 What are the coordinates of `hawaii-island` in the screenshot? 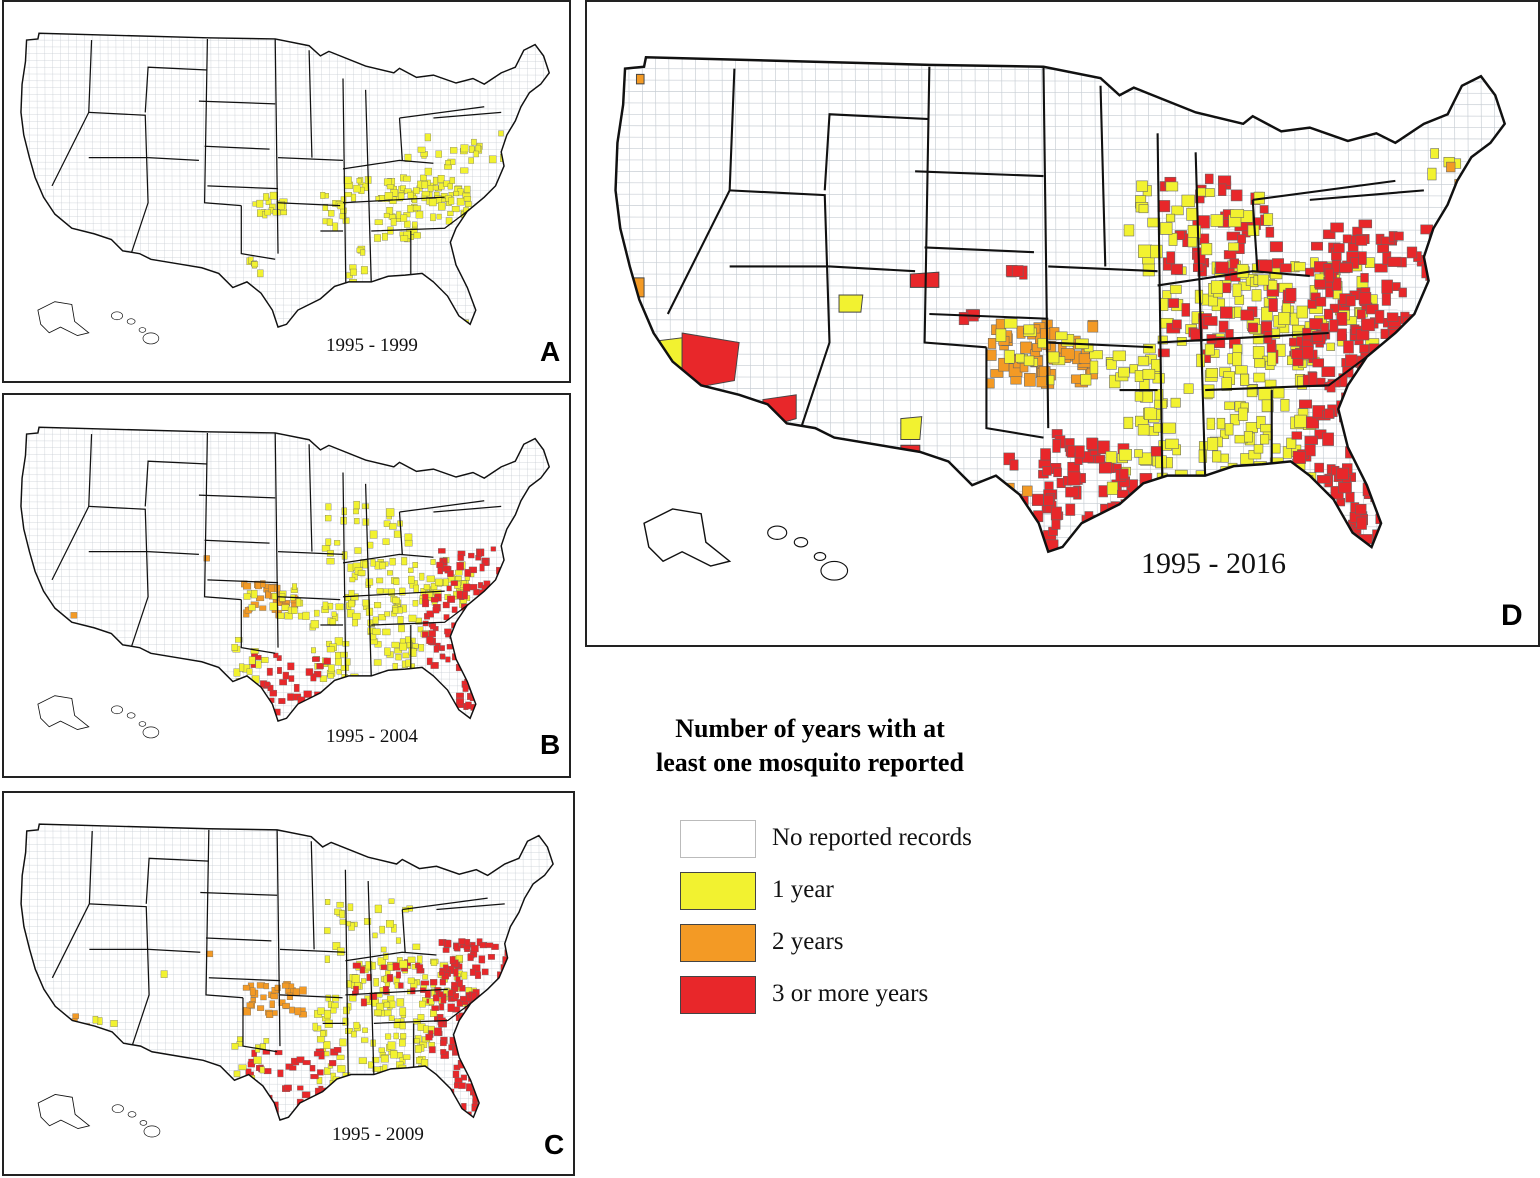 It's located at (151, 732).